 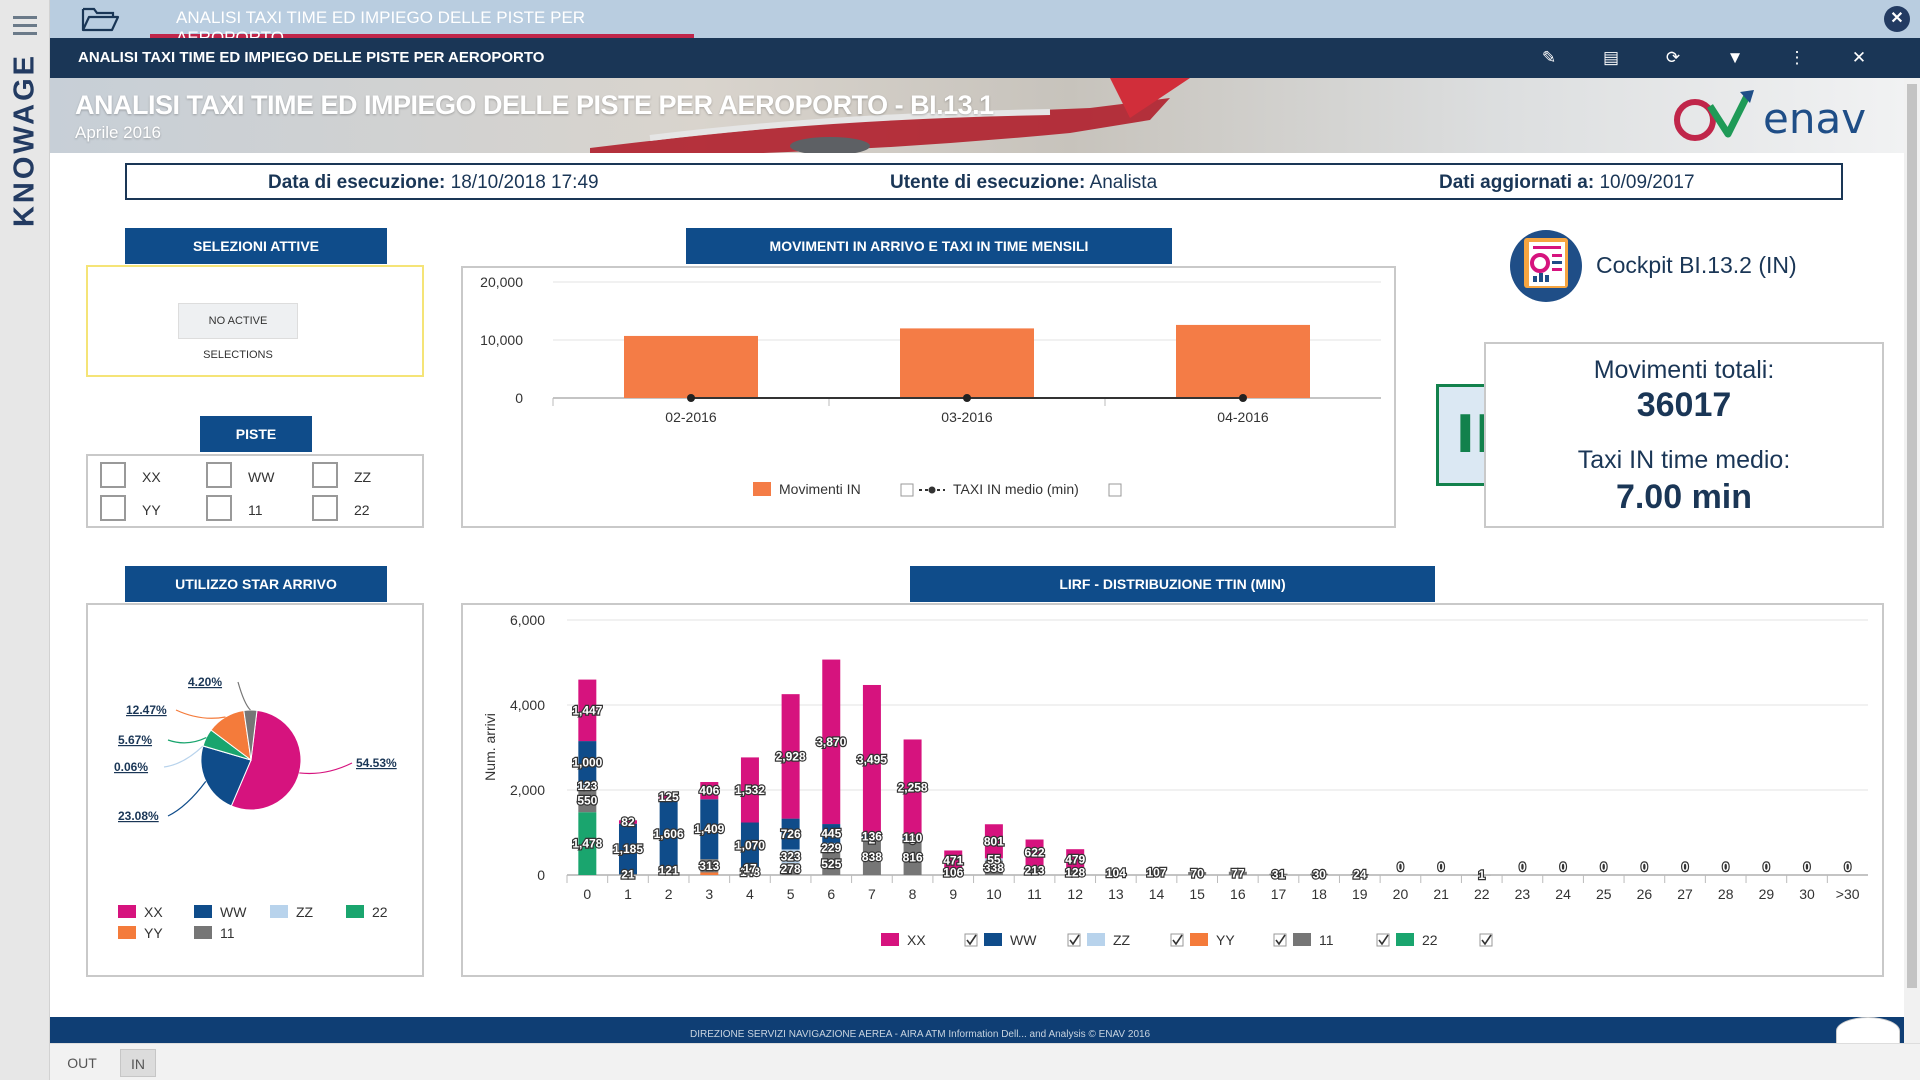 I want to click on data-label: 21, so click(x=628, y=875).